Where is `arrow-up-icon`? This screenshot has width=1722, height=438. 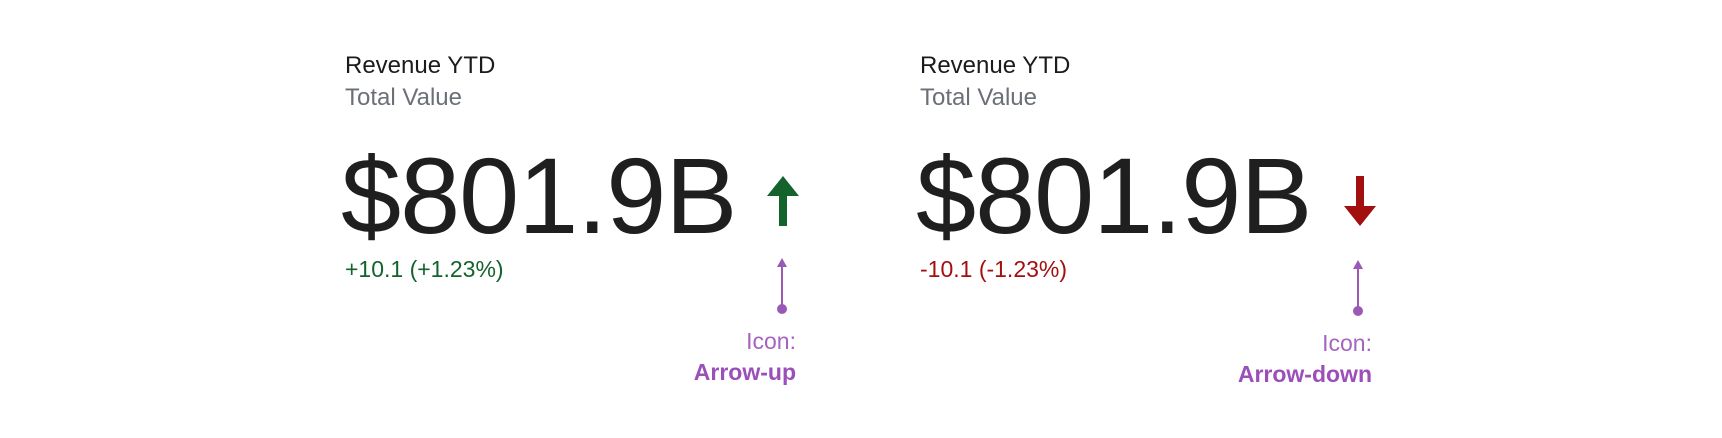 arrow-up-icon is located at coordinates (783, 201).